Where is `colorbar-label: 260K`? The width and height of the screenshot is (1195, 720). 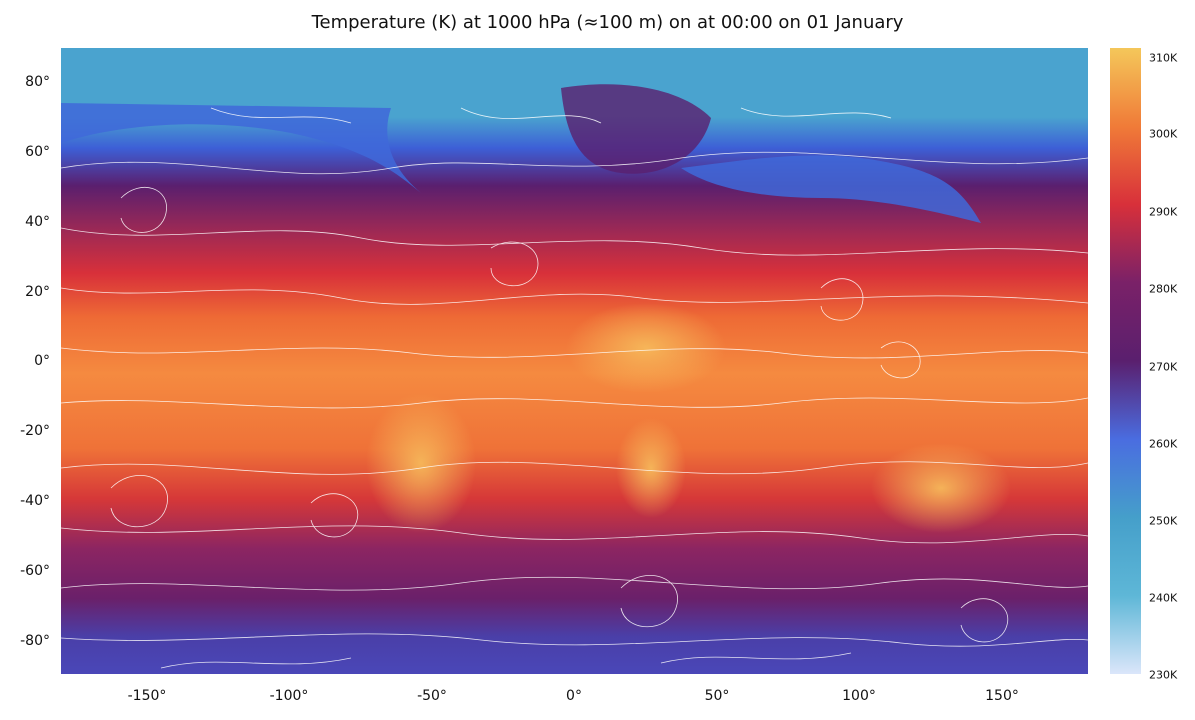 colorbar-label: 260K is located at coordinates (1163, 444).